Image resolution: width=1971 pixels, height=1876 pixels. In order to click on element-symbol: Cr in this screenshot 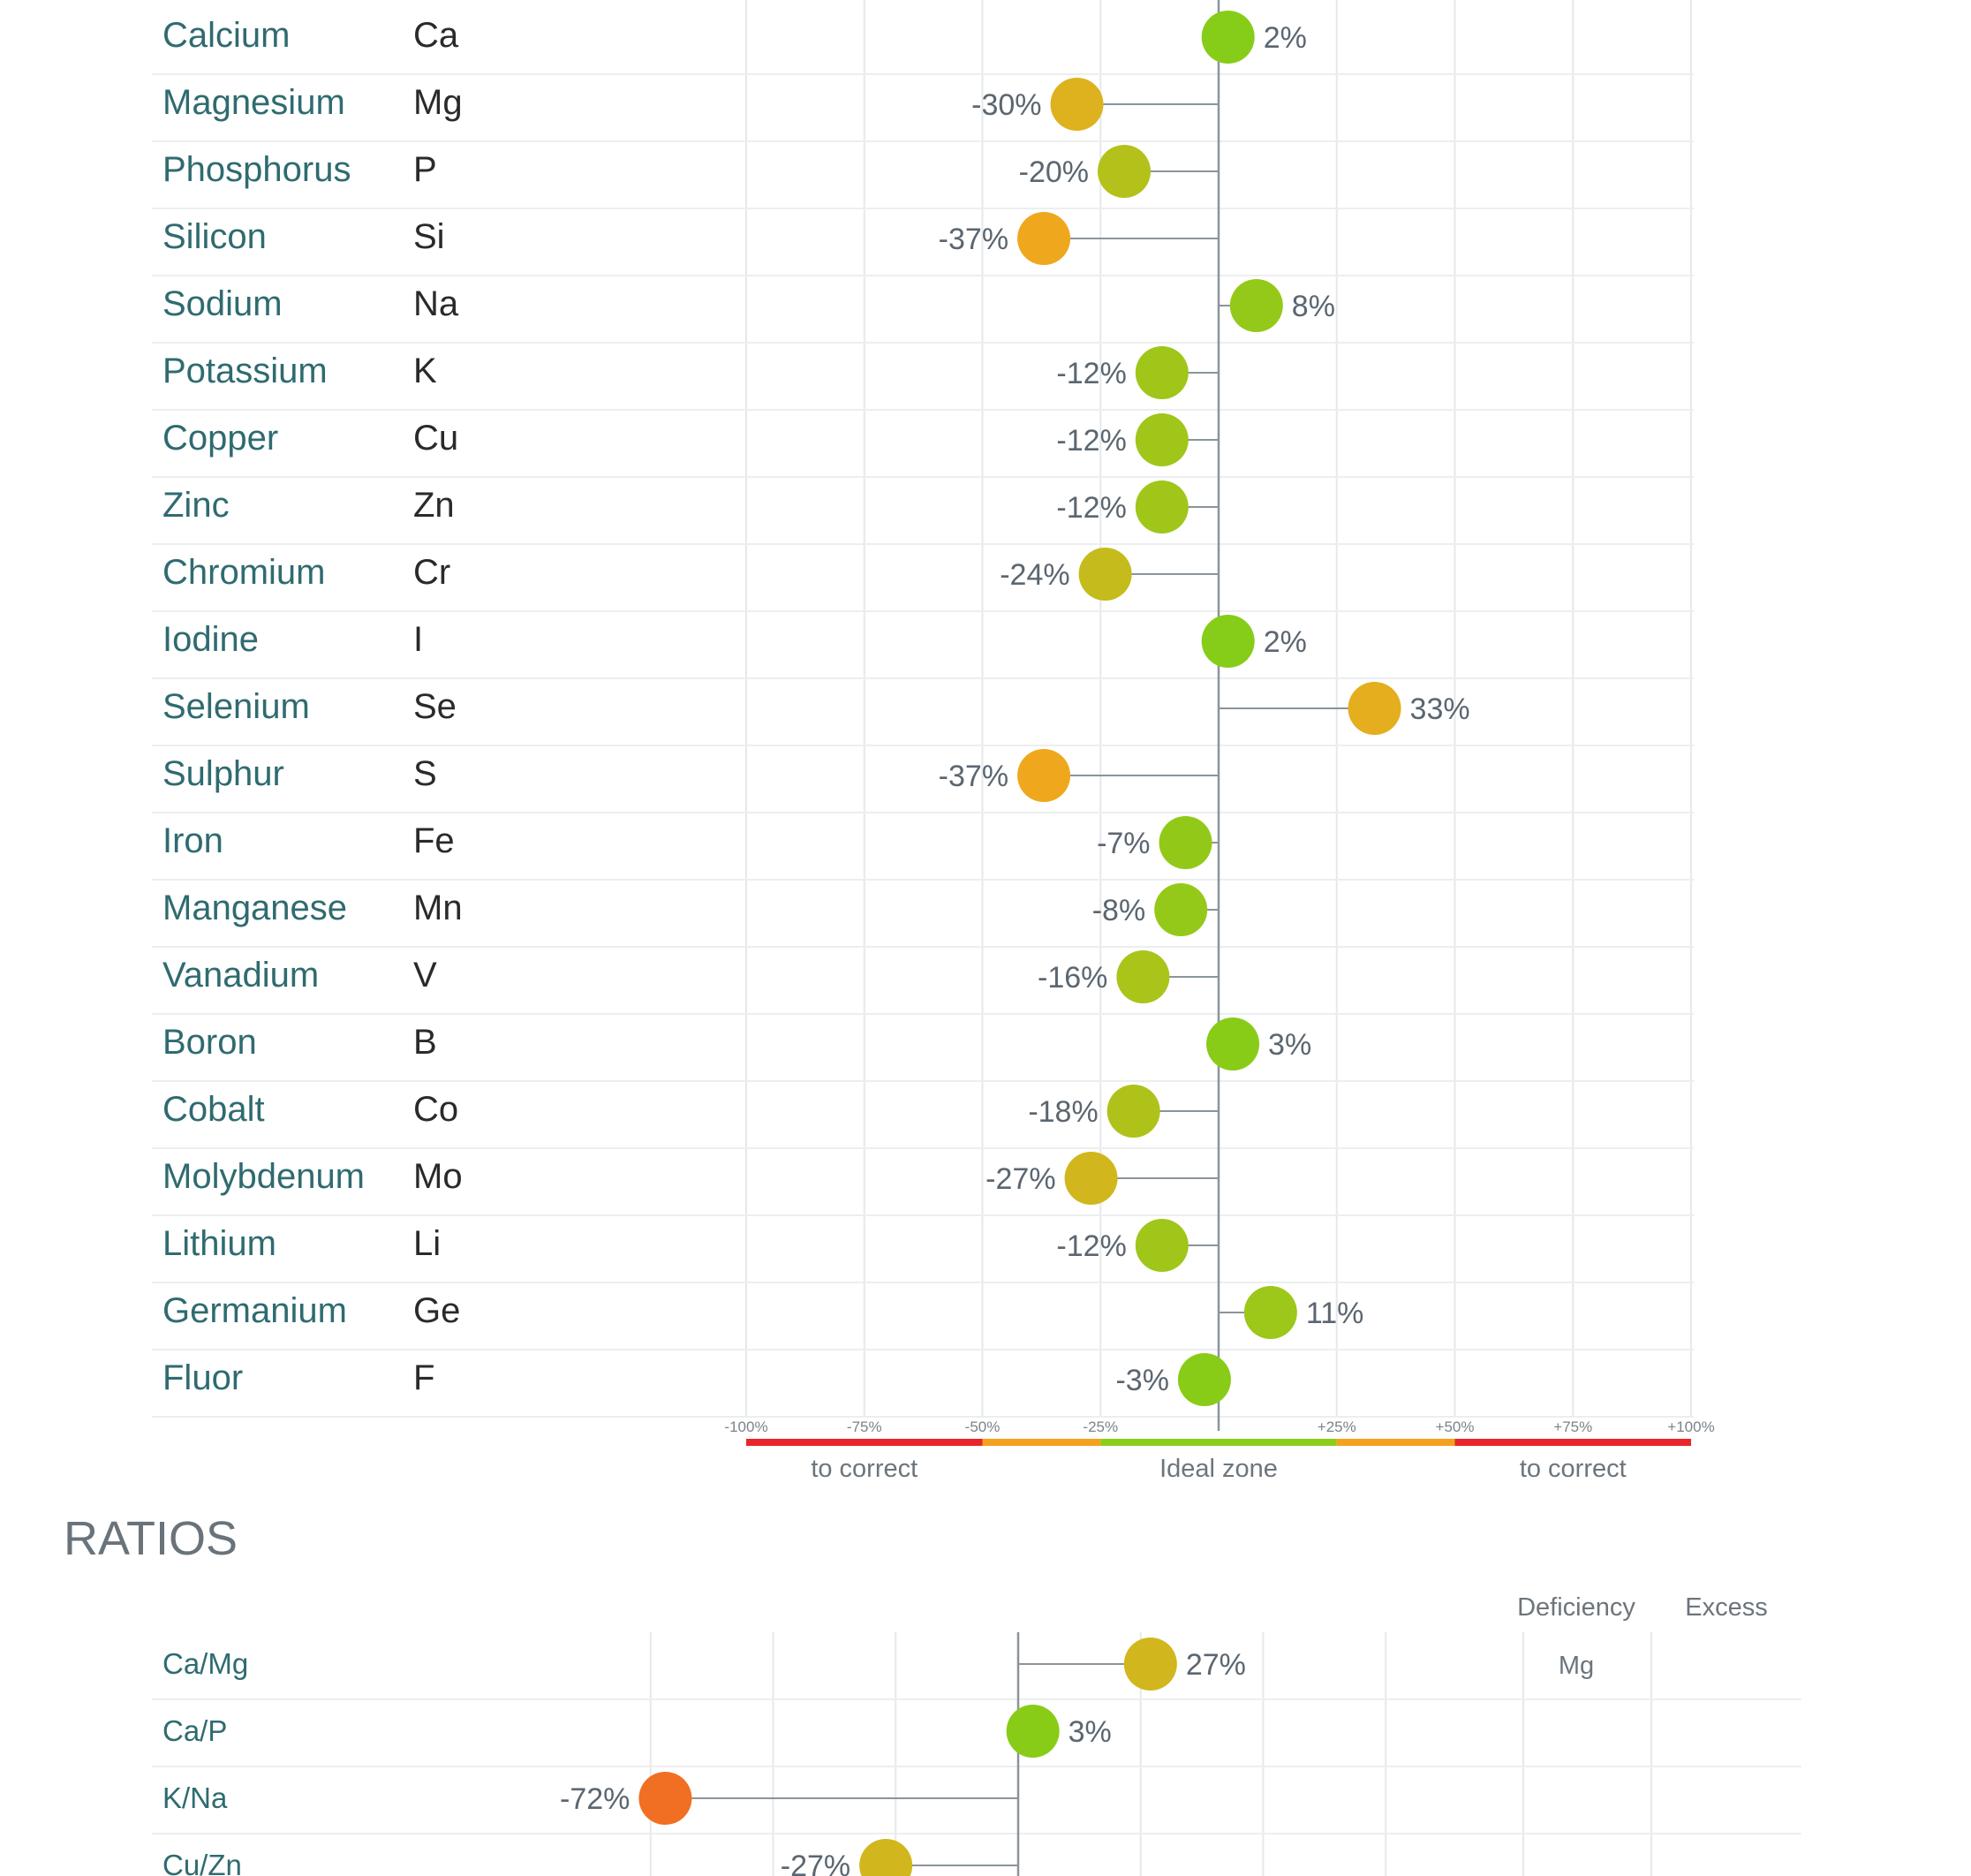, I will do `click(431, 572)`.